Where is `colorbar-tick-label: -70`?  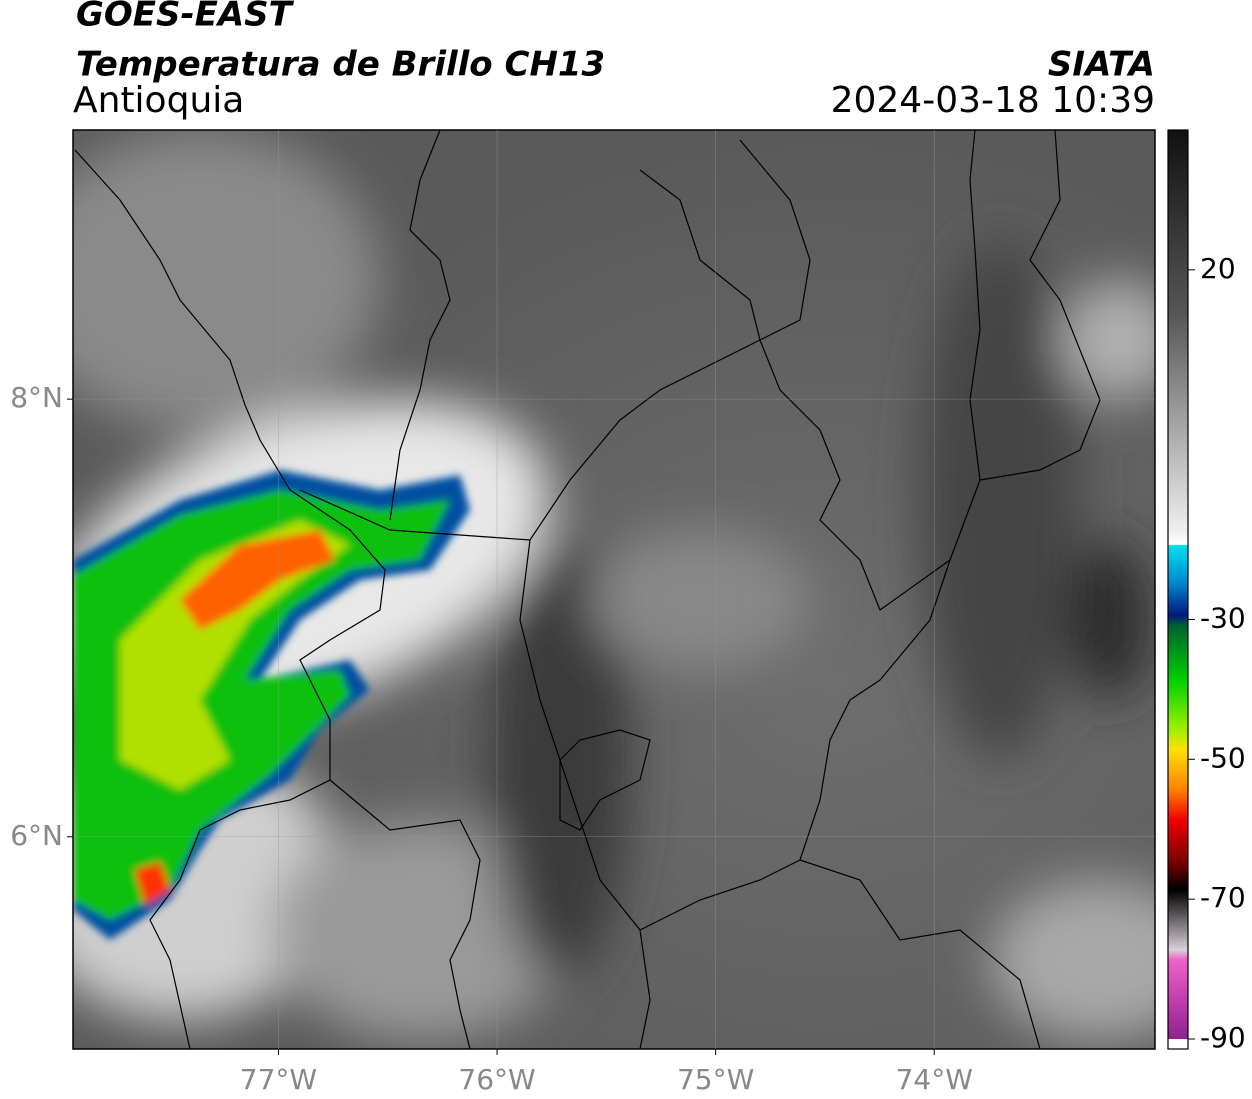
colorbar-tick-label: -70 is located at coordinates (1223, 897).